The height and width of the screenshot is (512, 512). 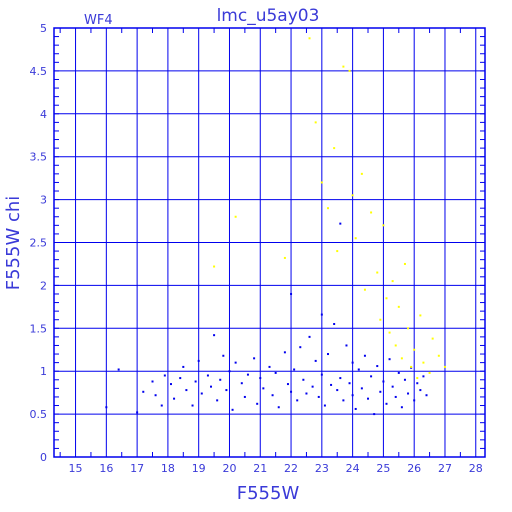 What do you see at coordinates (268, 16) in the screenshot?
I see `chart-title: lmc_u5ay03` at bounding box center [268, 16].